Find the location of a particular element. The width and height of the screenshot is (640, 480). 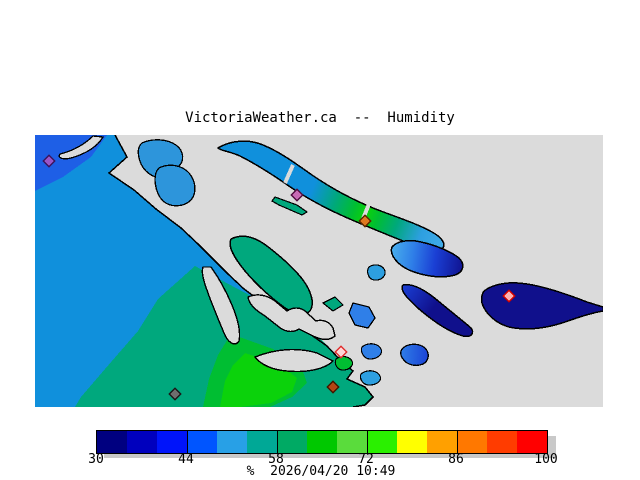

small-blue-island is located at coordinates (414, 354).